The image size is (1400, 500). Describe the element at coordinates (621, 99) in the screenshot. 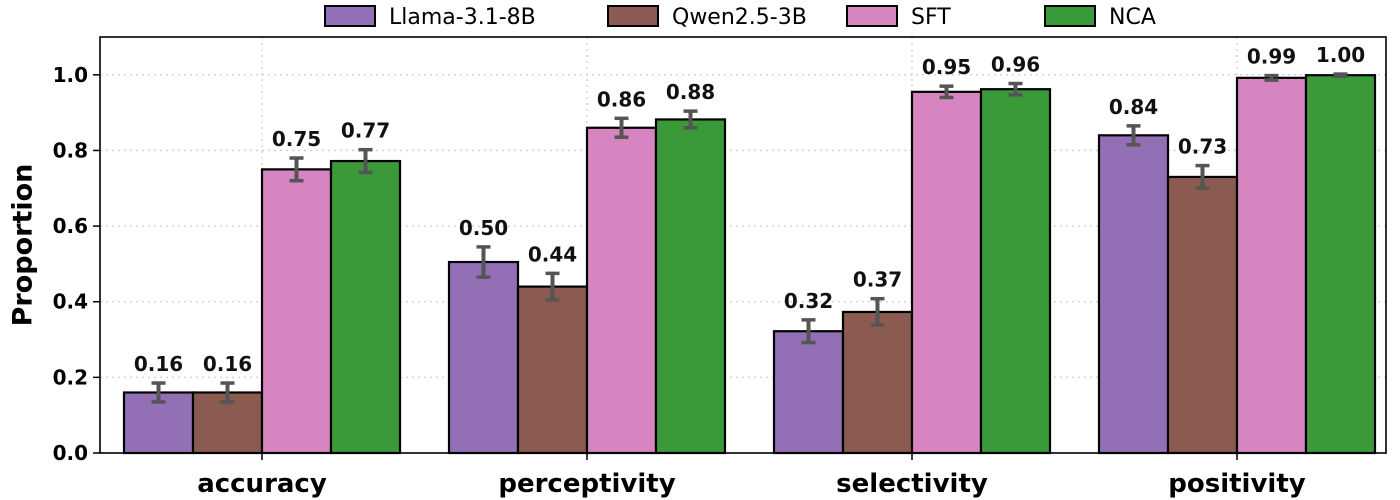

I see `value-label: 0.86` at that location.